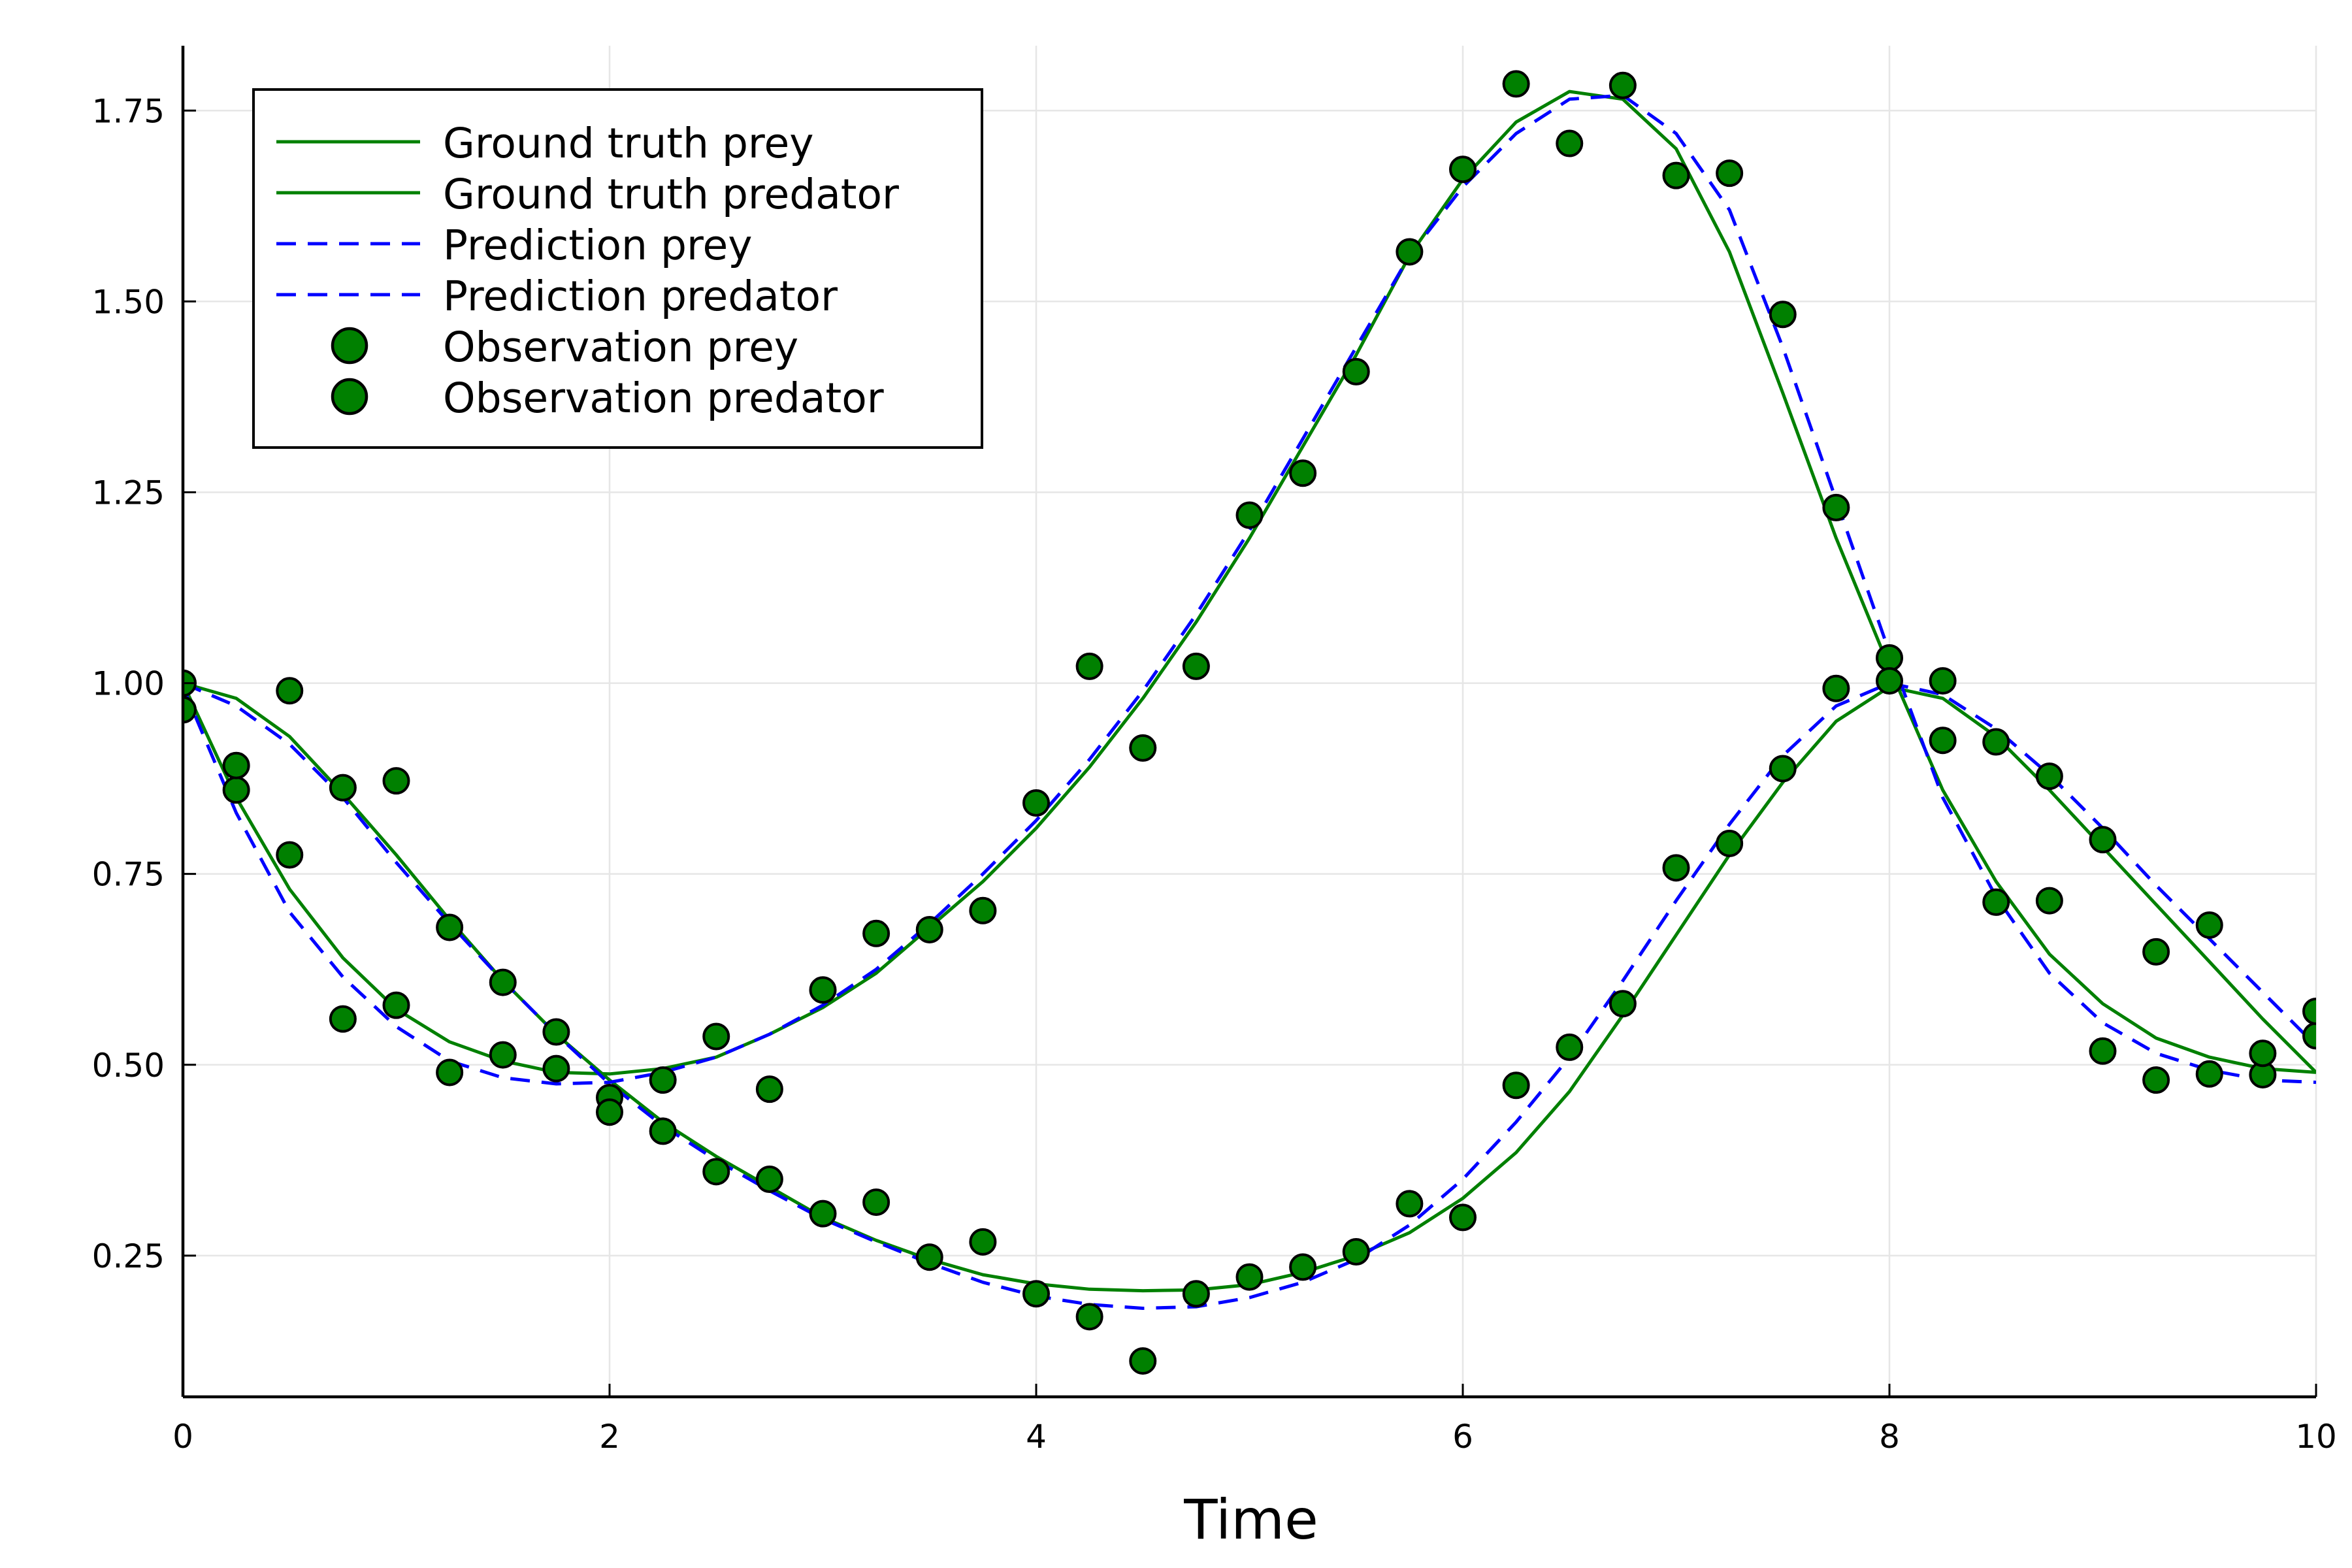 The height and width of the screenshot is (1568, 2352). I want to click on y-tick-label: 1.00, so click(128, 684).